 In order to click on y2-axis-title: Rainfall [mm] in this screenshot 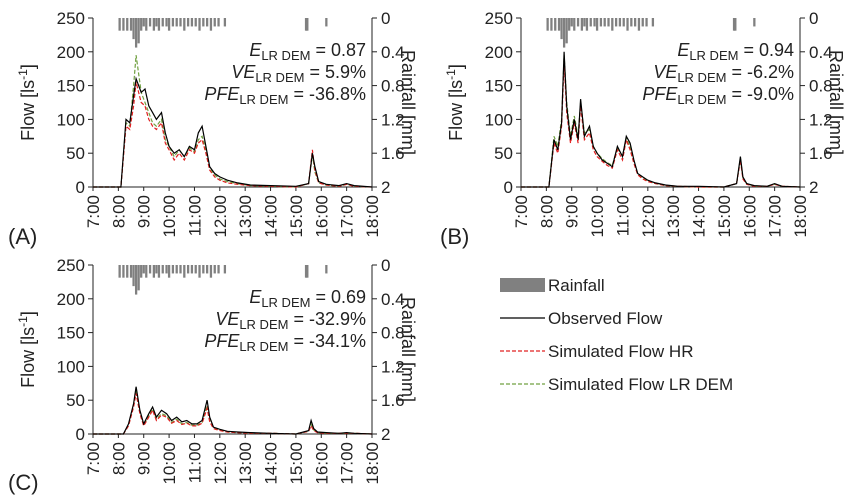, I will do `click(408, 349)`.